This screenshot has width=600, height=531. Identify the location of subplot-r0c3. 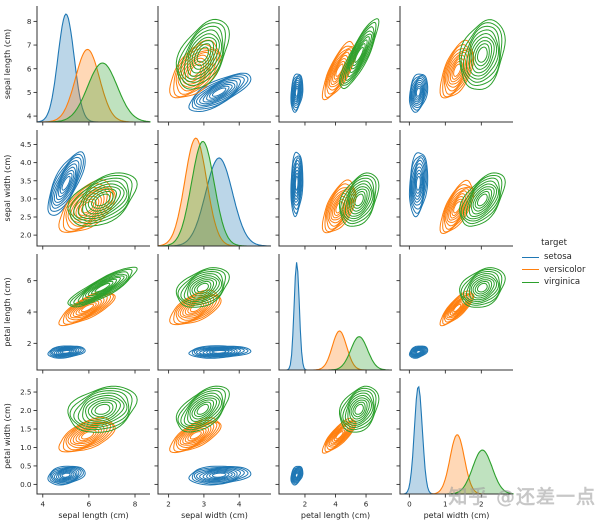
(454, 66).